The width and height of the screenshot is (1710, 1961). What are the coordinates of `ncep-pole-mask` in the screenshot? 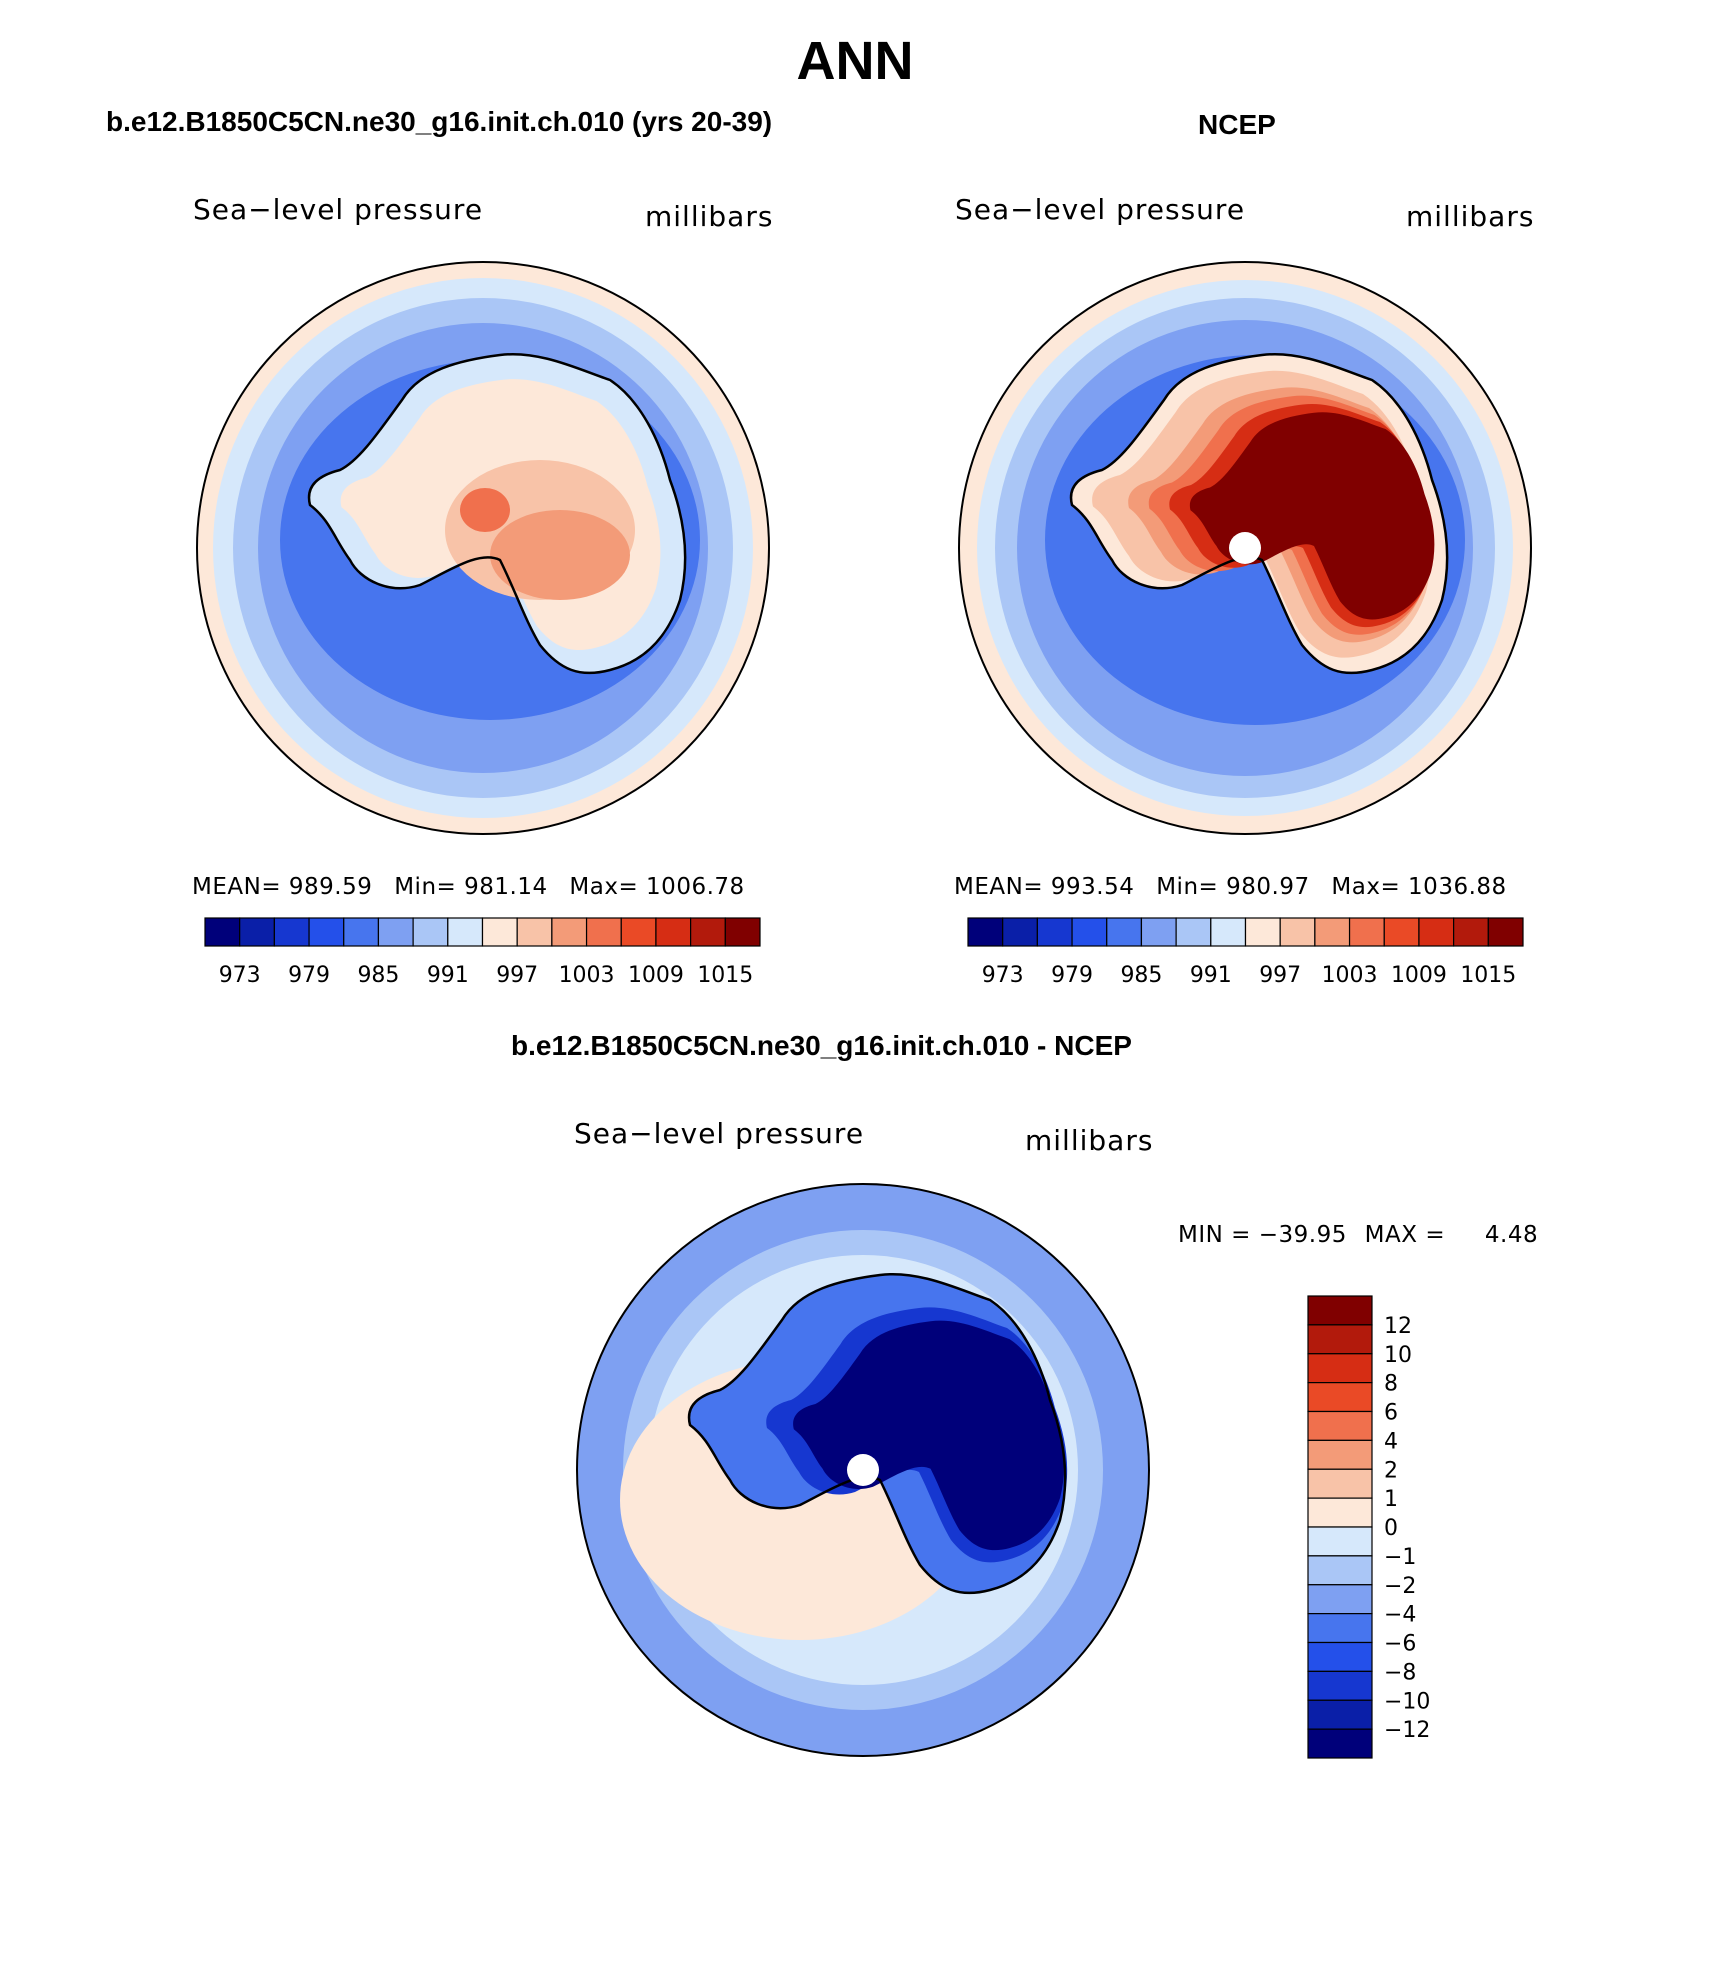 It's located at (1245, 548).